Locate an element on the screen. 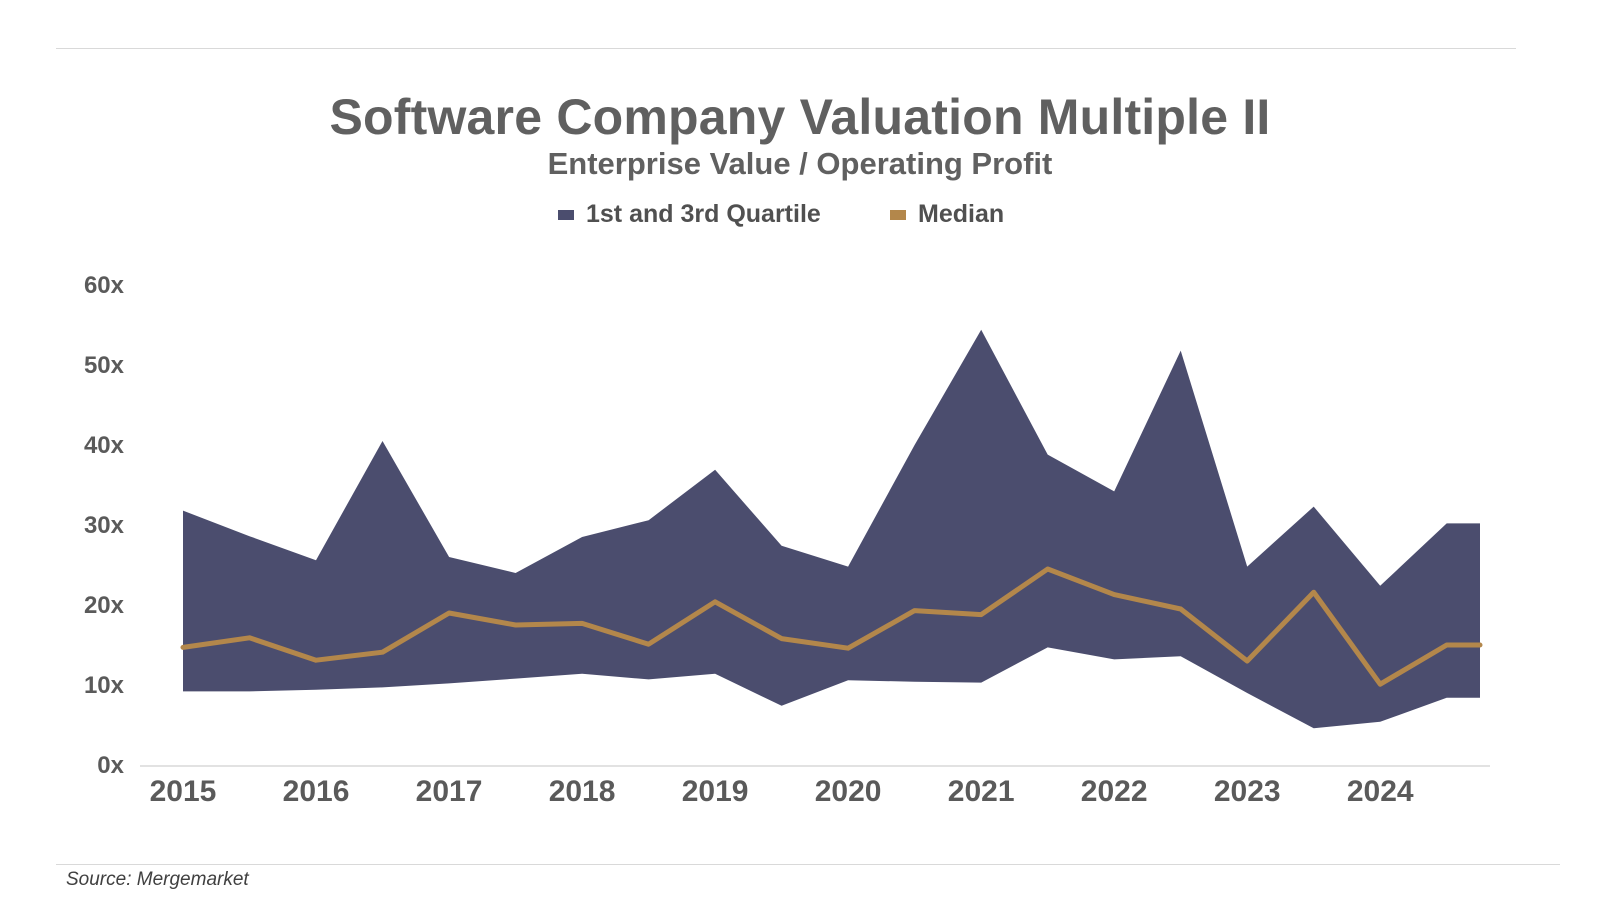 The height and width of the screenshot is (900, 1600). source-note: Source: Mergemarket is located at coordinates (157, 879).